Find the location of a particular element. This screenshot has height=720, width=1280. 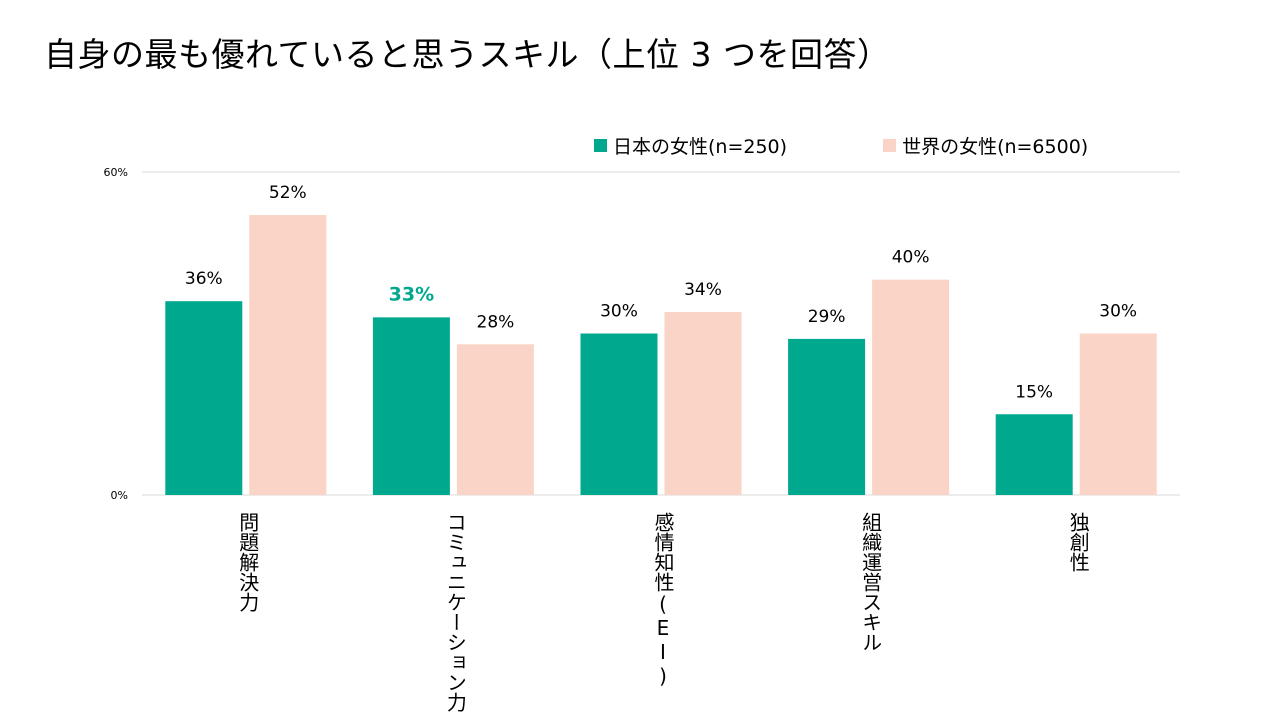

data-label-s0-3: 29% is located at coordinates (827, 317).